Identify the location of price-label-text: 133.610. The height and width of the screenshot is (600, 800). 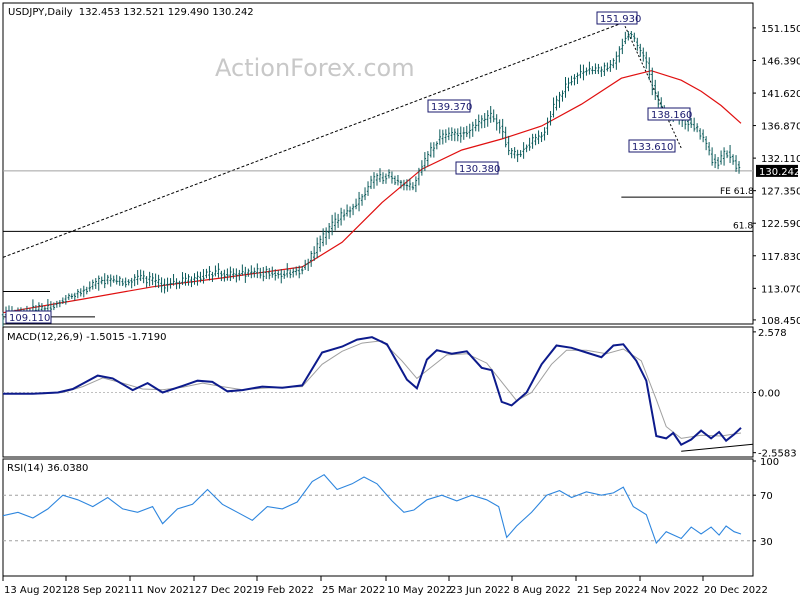
(652, 147).